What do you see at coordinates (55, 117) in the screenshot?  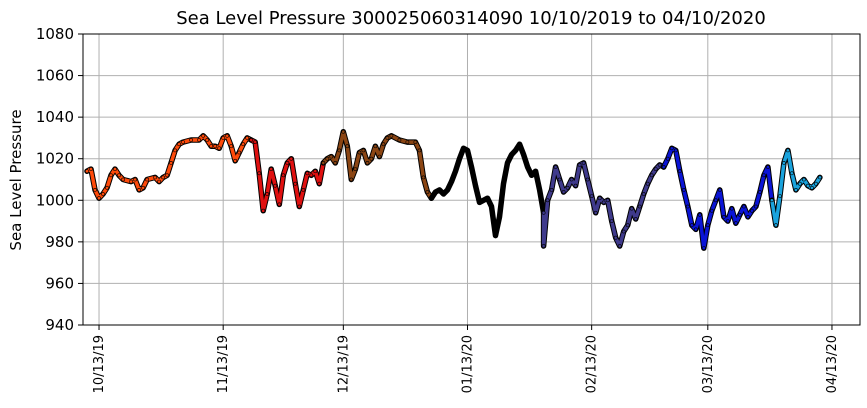 I see `y-tick-label: 1040` at bounding box center [55, 117].